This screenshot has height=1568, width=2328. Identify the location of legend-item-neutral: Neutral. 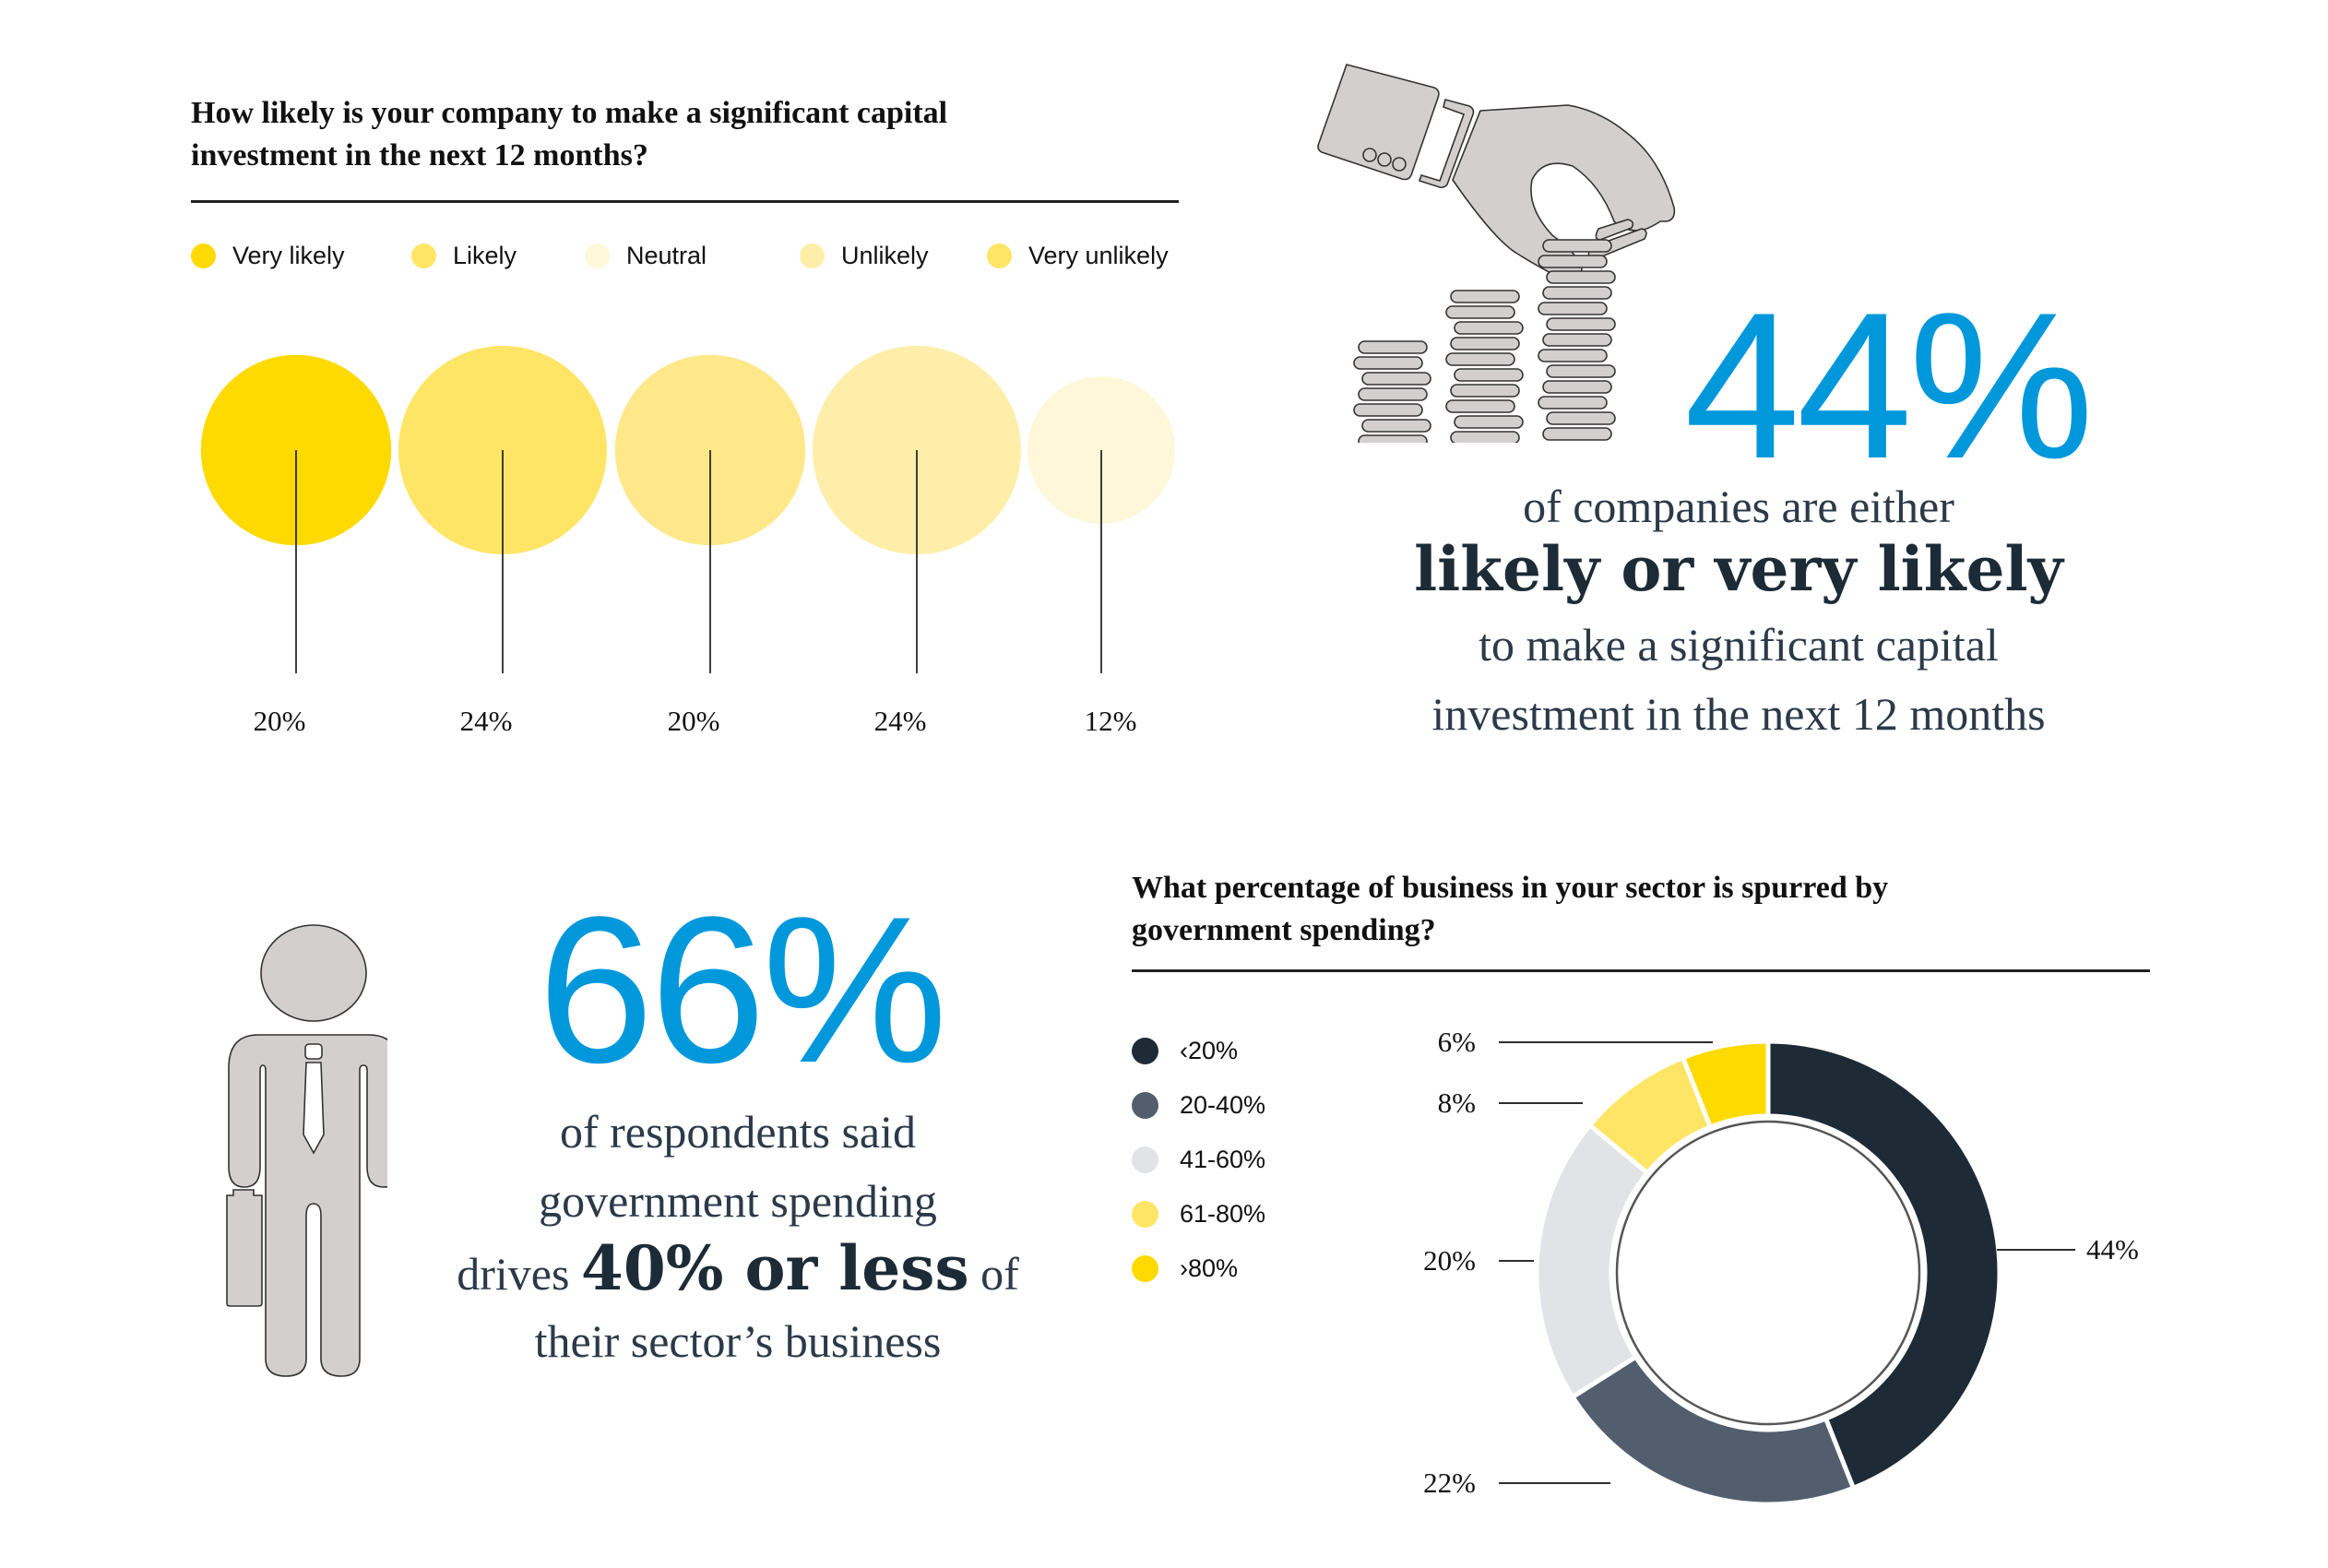
(646, 256).